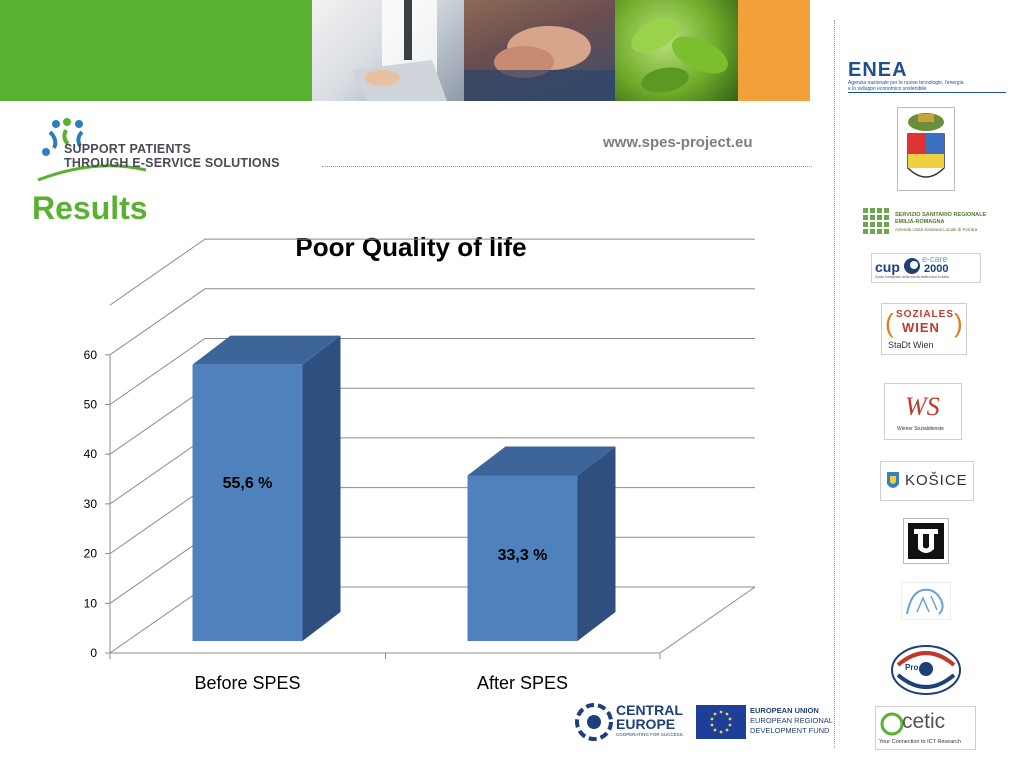 The width and height of the screenshot is (1024, 768). Describe the element at coordinates (381, 584) in the screenshot. I see `chart-labels: 55,6 % Before SPES 33,3 % After SPES` at that location.